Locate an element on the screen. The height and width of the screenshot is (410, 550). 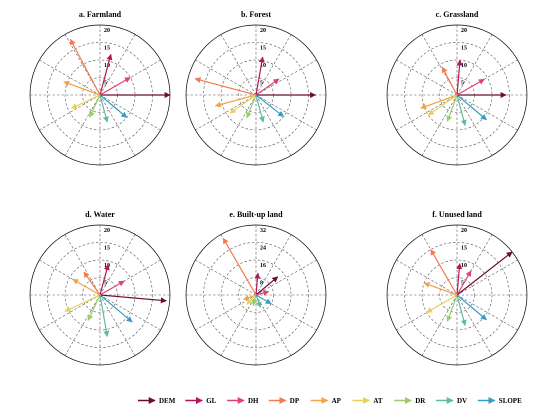
legend-label: DR is located at coordinates (420, 401).